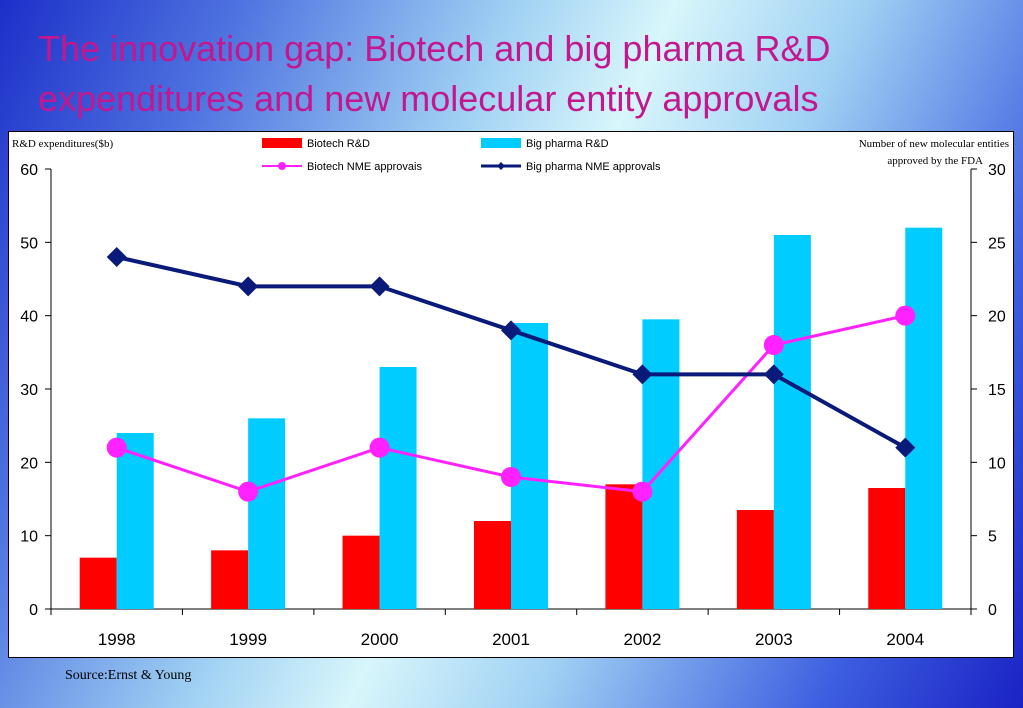  Describe the element at coordinates (29, 317) in the screenshot. I see `left-tick-label: 40` at that location.